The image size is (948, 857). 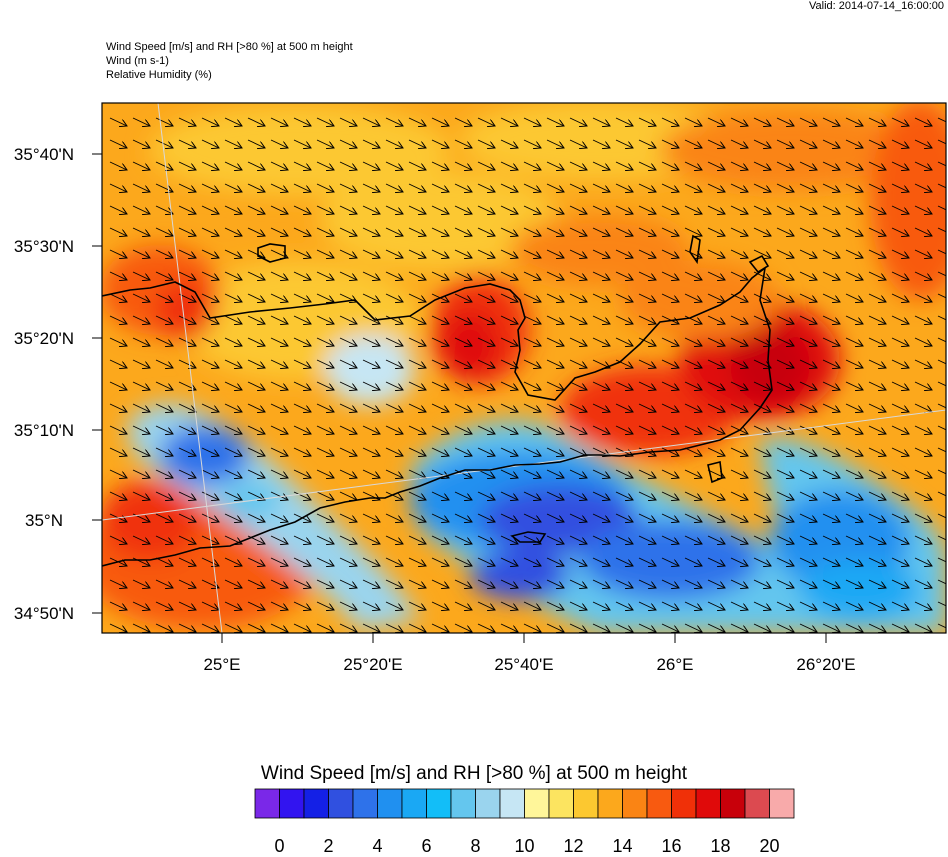 What do you see at coordinates (524, 846) in the screenshot?
I see `colorbar-tick-label: 10` at bounding box center [524, 846].